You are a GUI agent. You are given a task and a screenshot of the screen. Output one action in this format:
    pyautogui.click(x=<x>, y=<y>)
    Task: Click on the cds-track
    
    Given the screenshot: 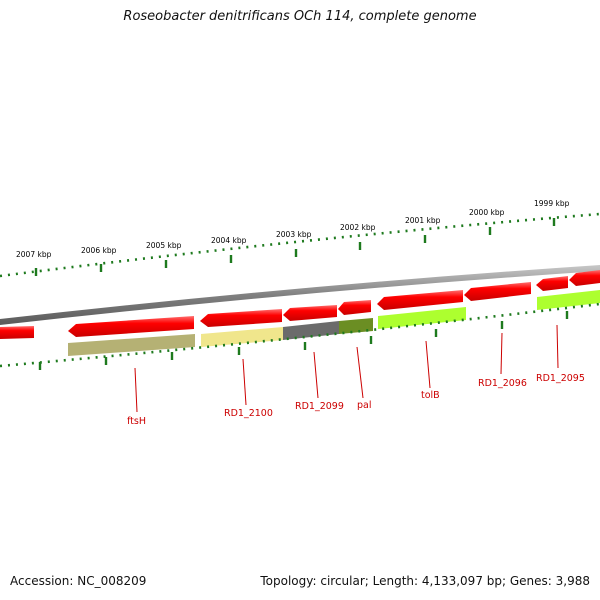 What is the action you would take?
    pyautogui.click(x=300, y=304)
    